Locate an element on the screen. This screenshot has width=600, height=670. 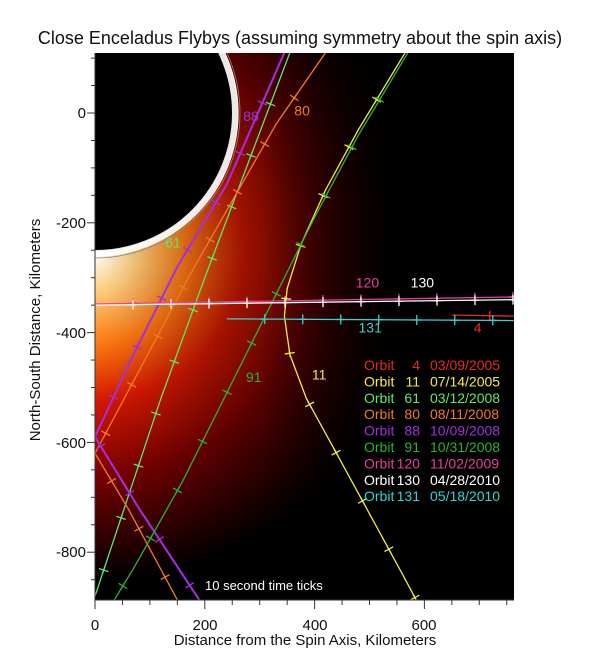
svg-text: 04/28/2010 is located at coordinates (465, 480).